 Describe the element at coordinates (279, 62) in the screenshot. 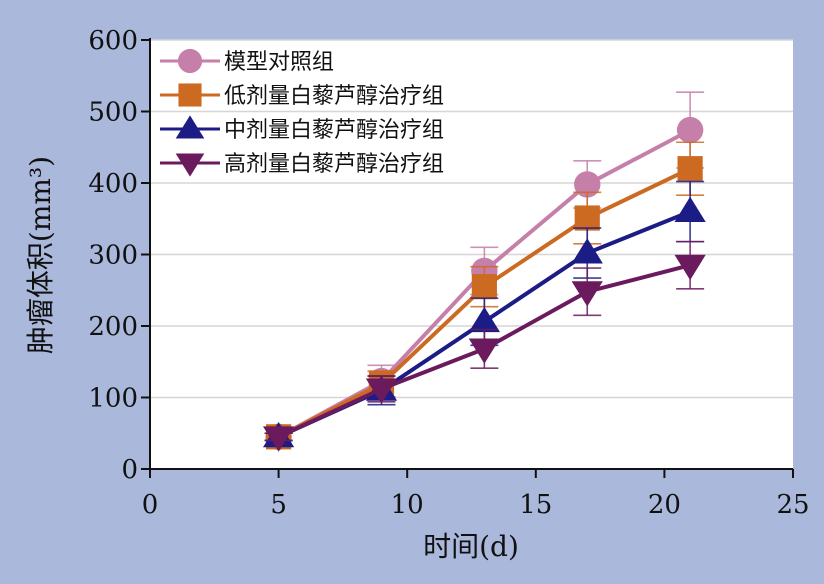

I see `legend-label: 模型对照组` at that location.